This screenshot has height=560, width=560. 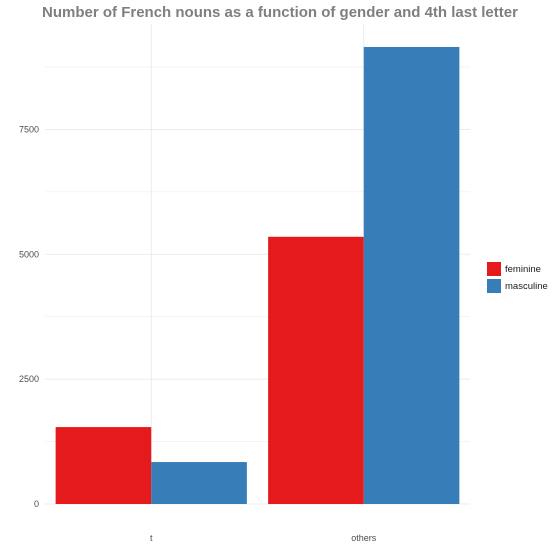 I want to click on legend-swatch-feminine, so click(x=494, y=269).